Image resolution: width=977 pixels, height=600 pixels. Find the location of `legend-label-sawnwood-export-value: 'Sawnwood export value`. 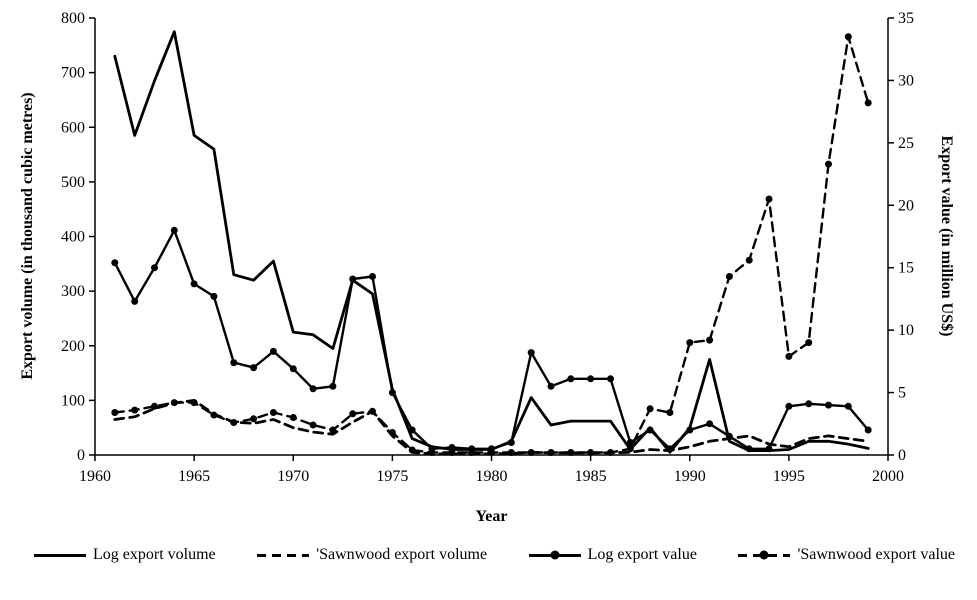

legend-label-sawnwood-export-value: 'Sawnwood export value is located at coordinates (876, 554).